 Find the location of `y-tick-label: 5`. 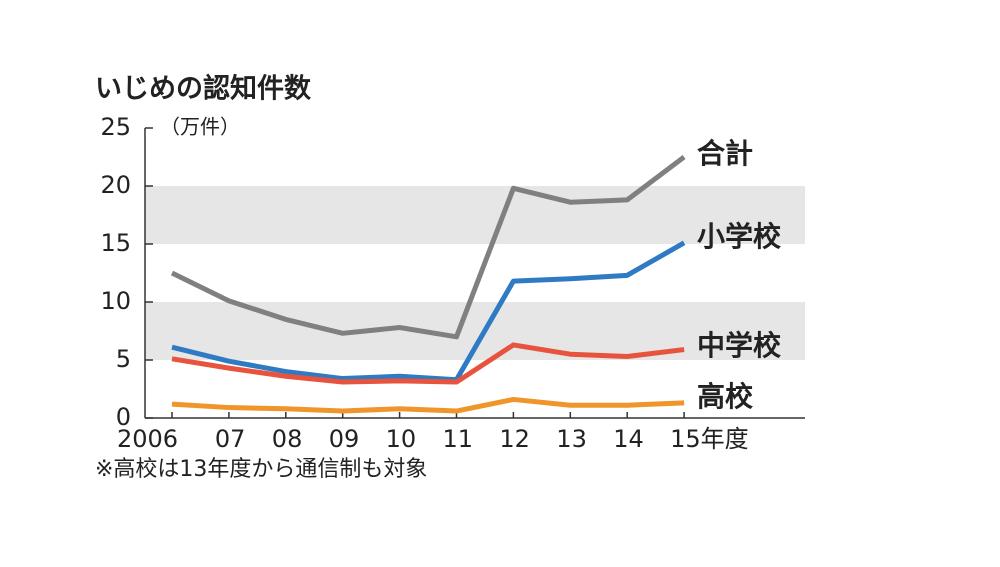

y-tick-label: 5 is located at coordinates (123, 359).